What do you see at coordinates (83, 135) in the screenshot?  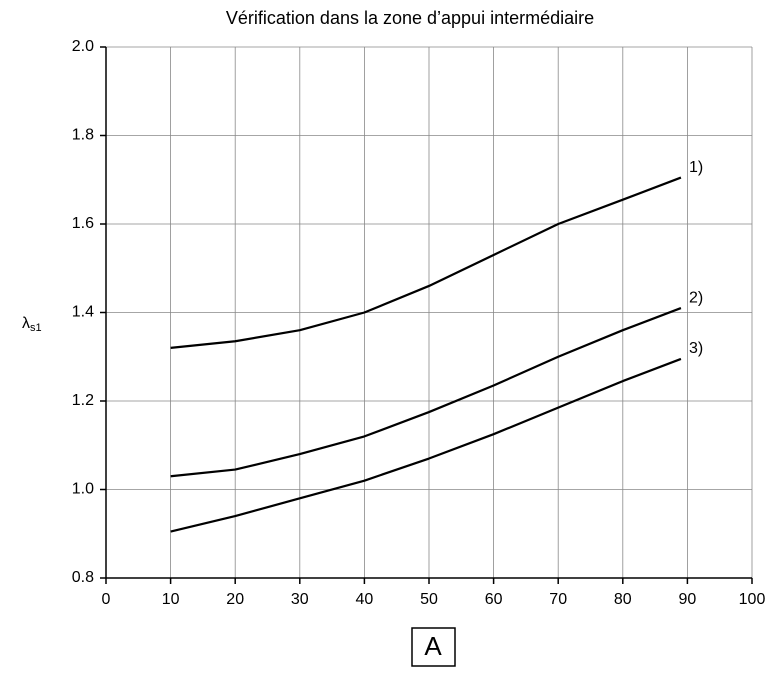 I see `y-tick-label: 1.8` at bounding box center [83, 135].